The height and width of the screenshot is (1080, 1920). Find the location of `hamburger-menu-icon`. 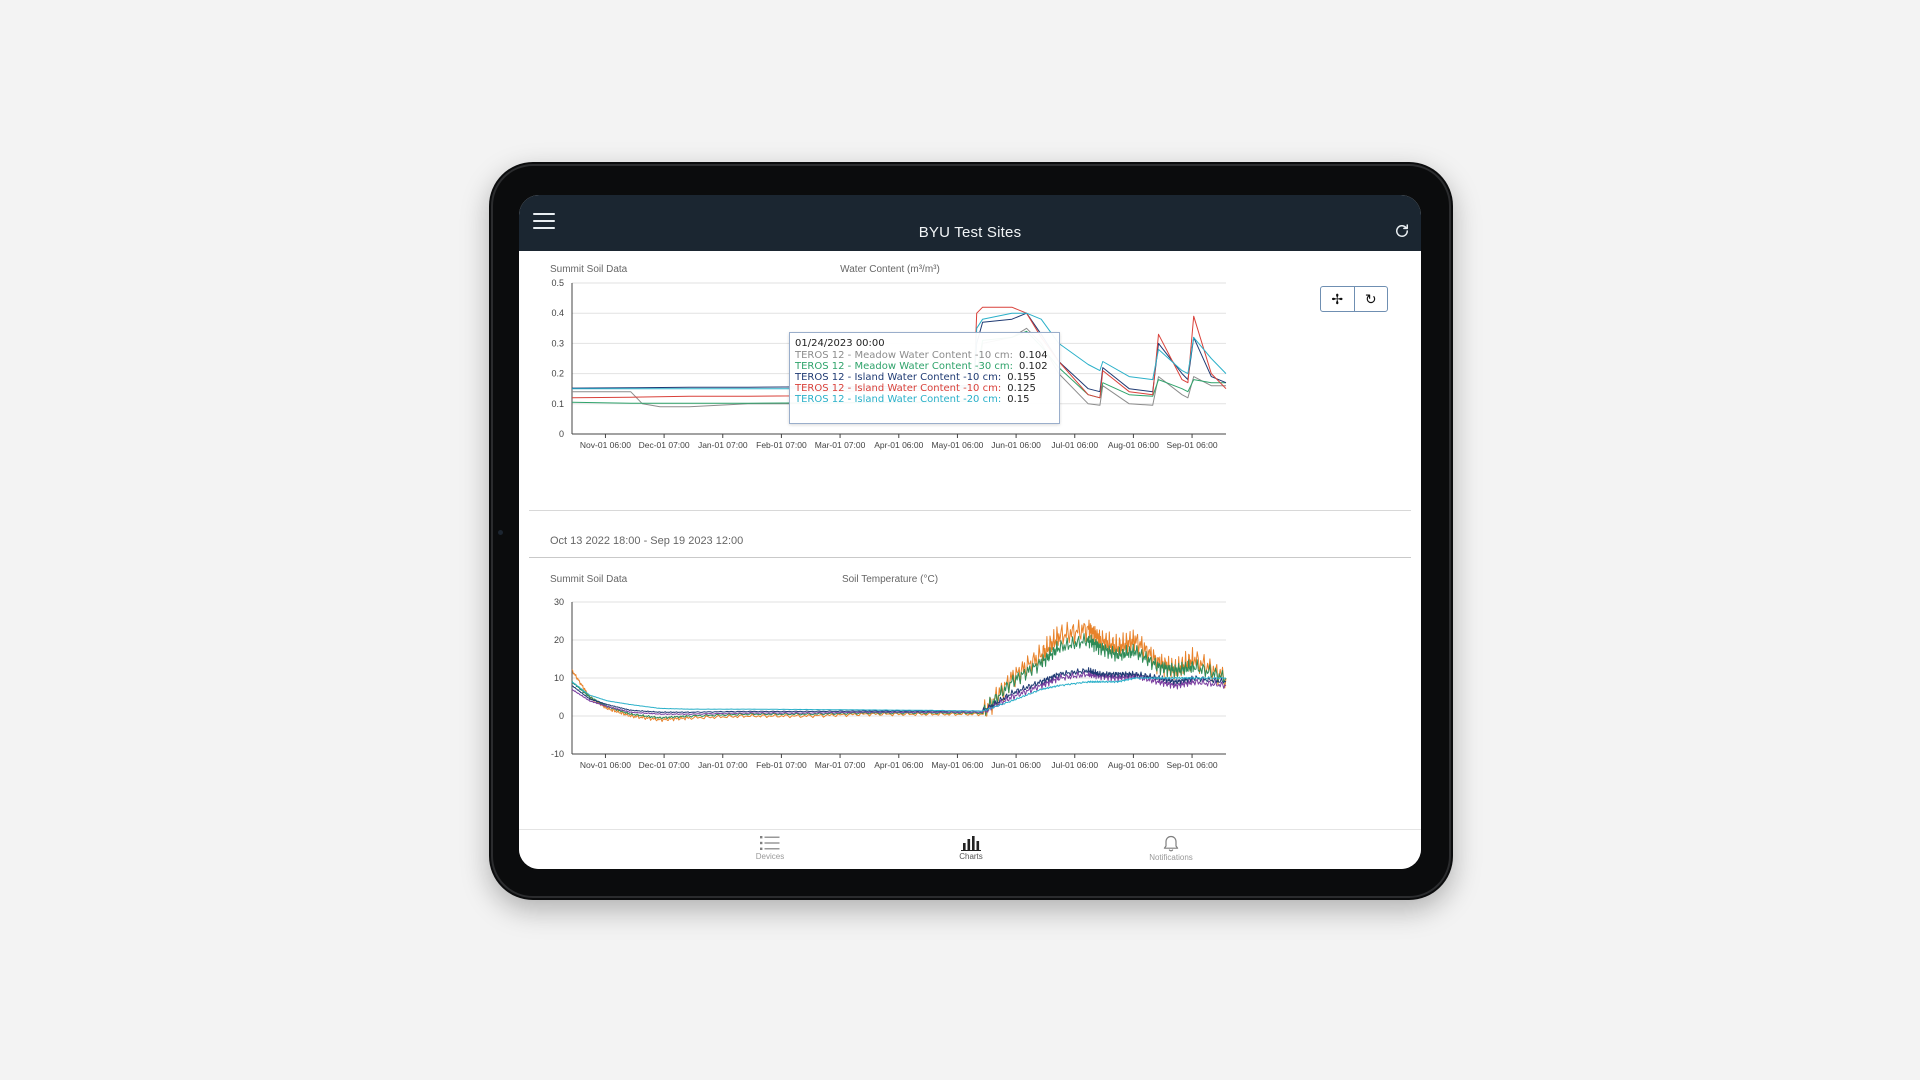

hamburger-menu-icon is located at coordinates (544, 222).